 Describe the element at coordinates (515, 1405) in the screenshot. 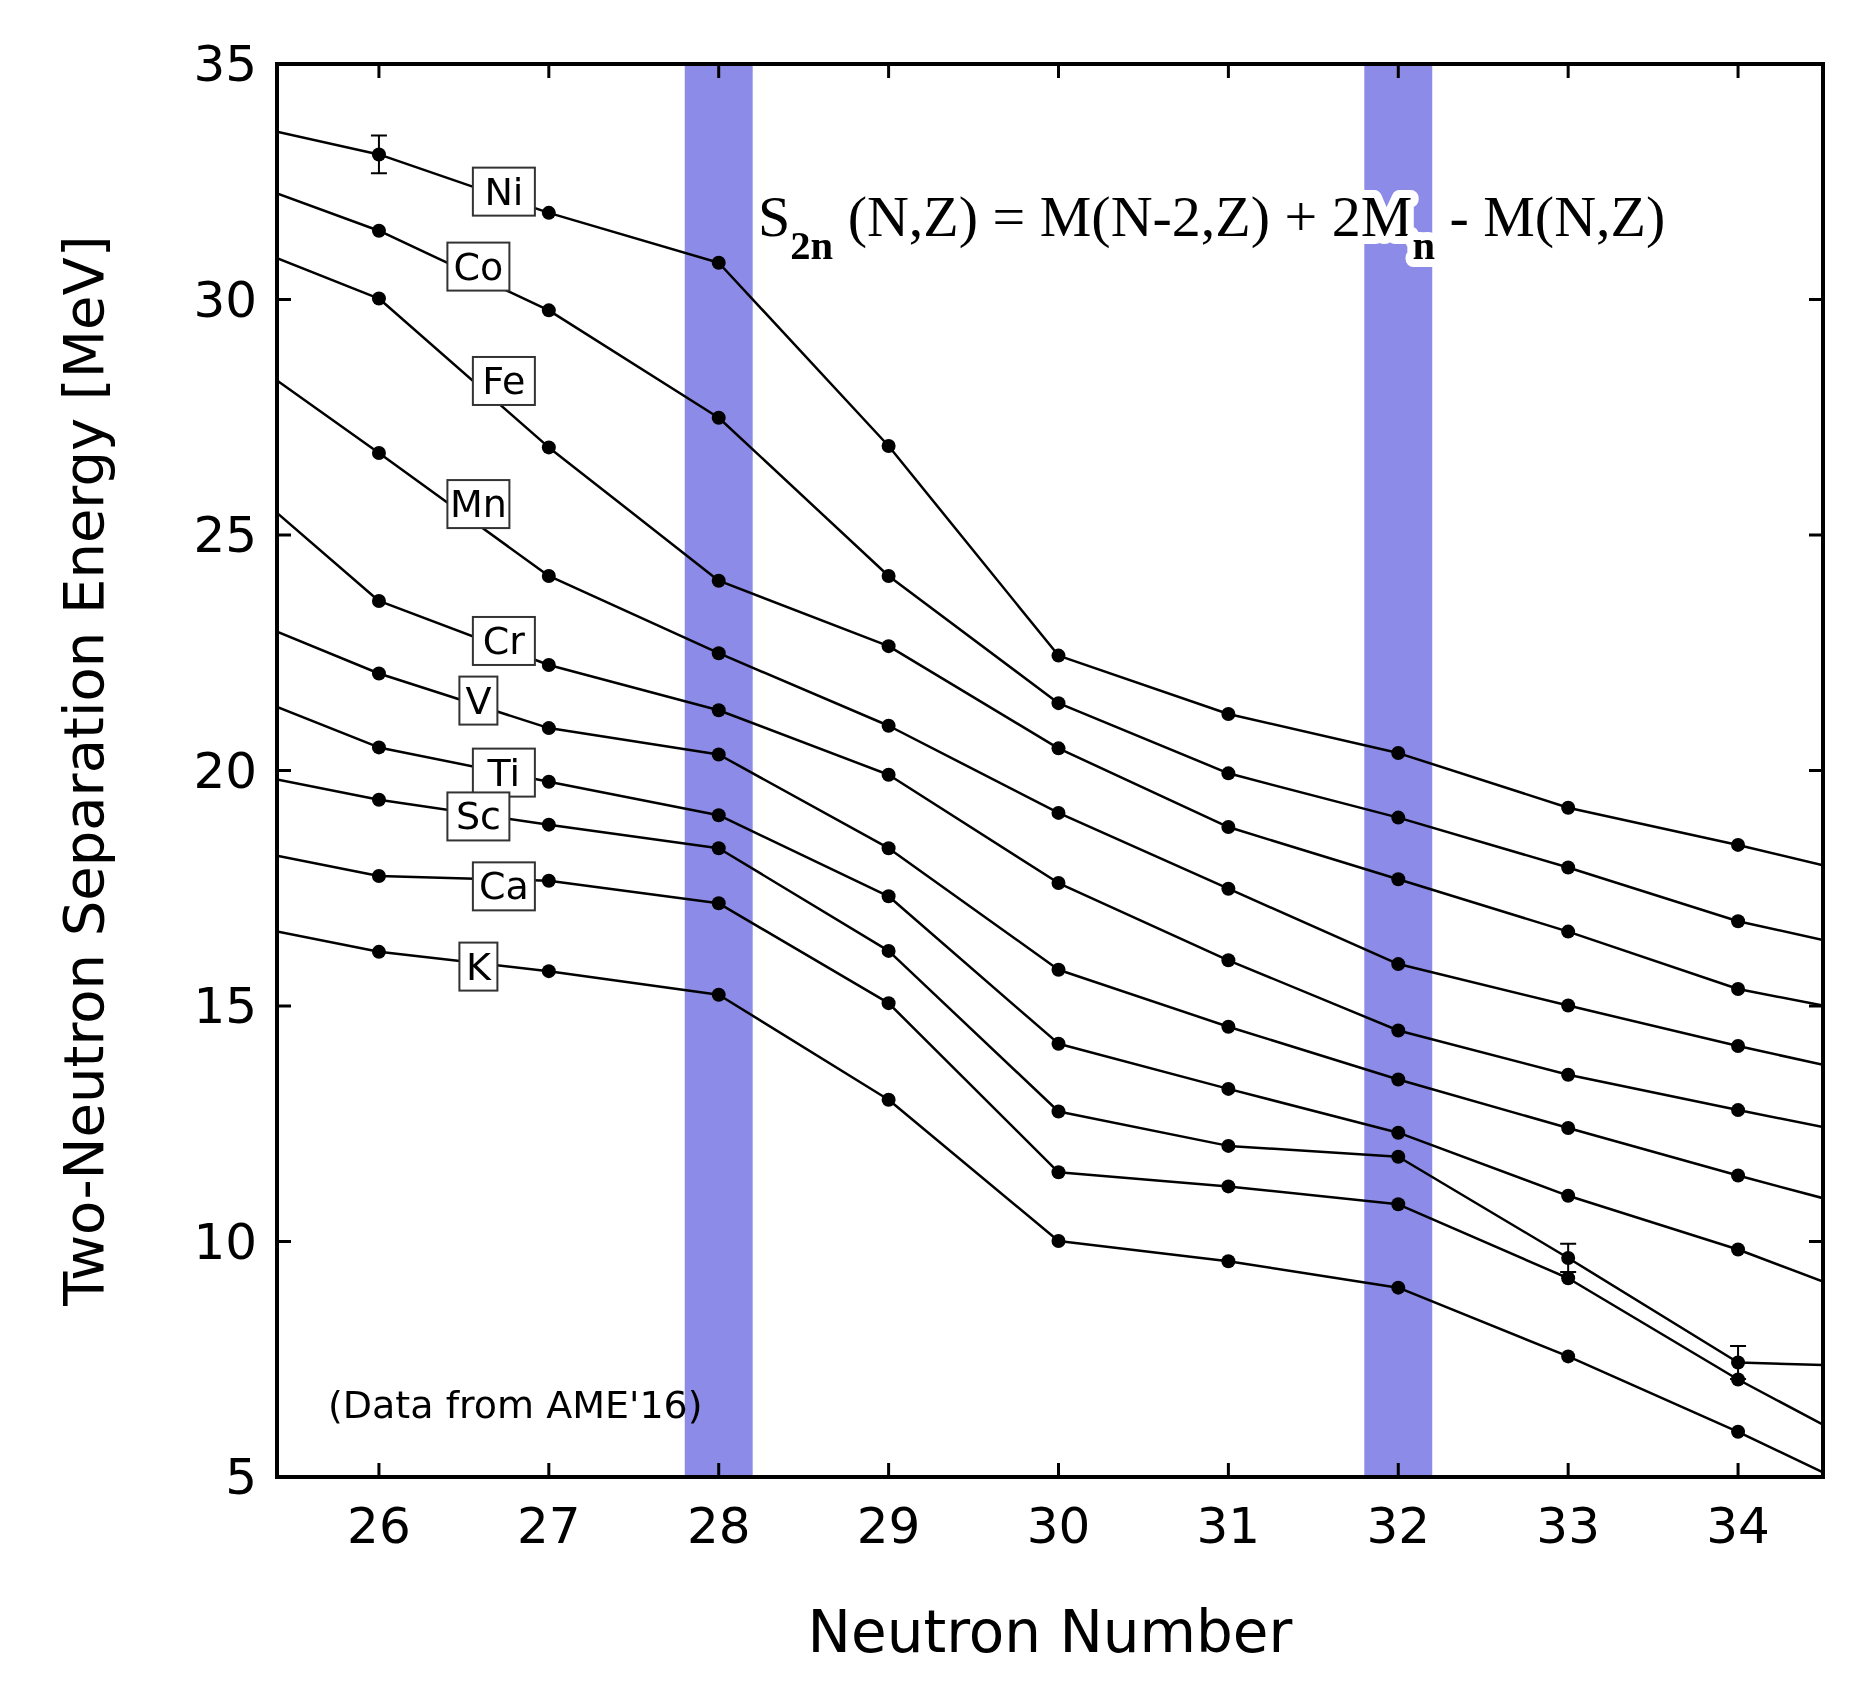

I see `annotation: (Data from AME'16)` at that location.